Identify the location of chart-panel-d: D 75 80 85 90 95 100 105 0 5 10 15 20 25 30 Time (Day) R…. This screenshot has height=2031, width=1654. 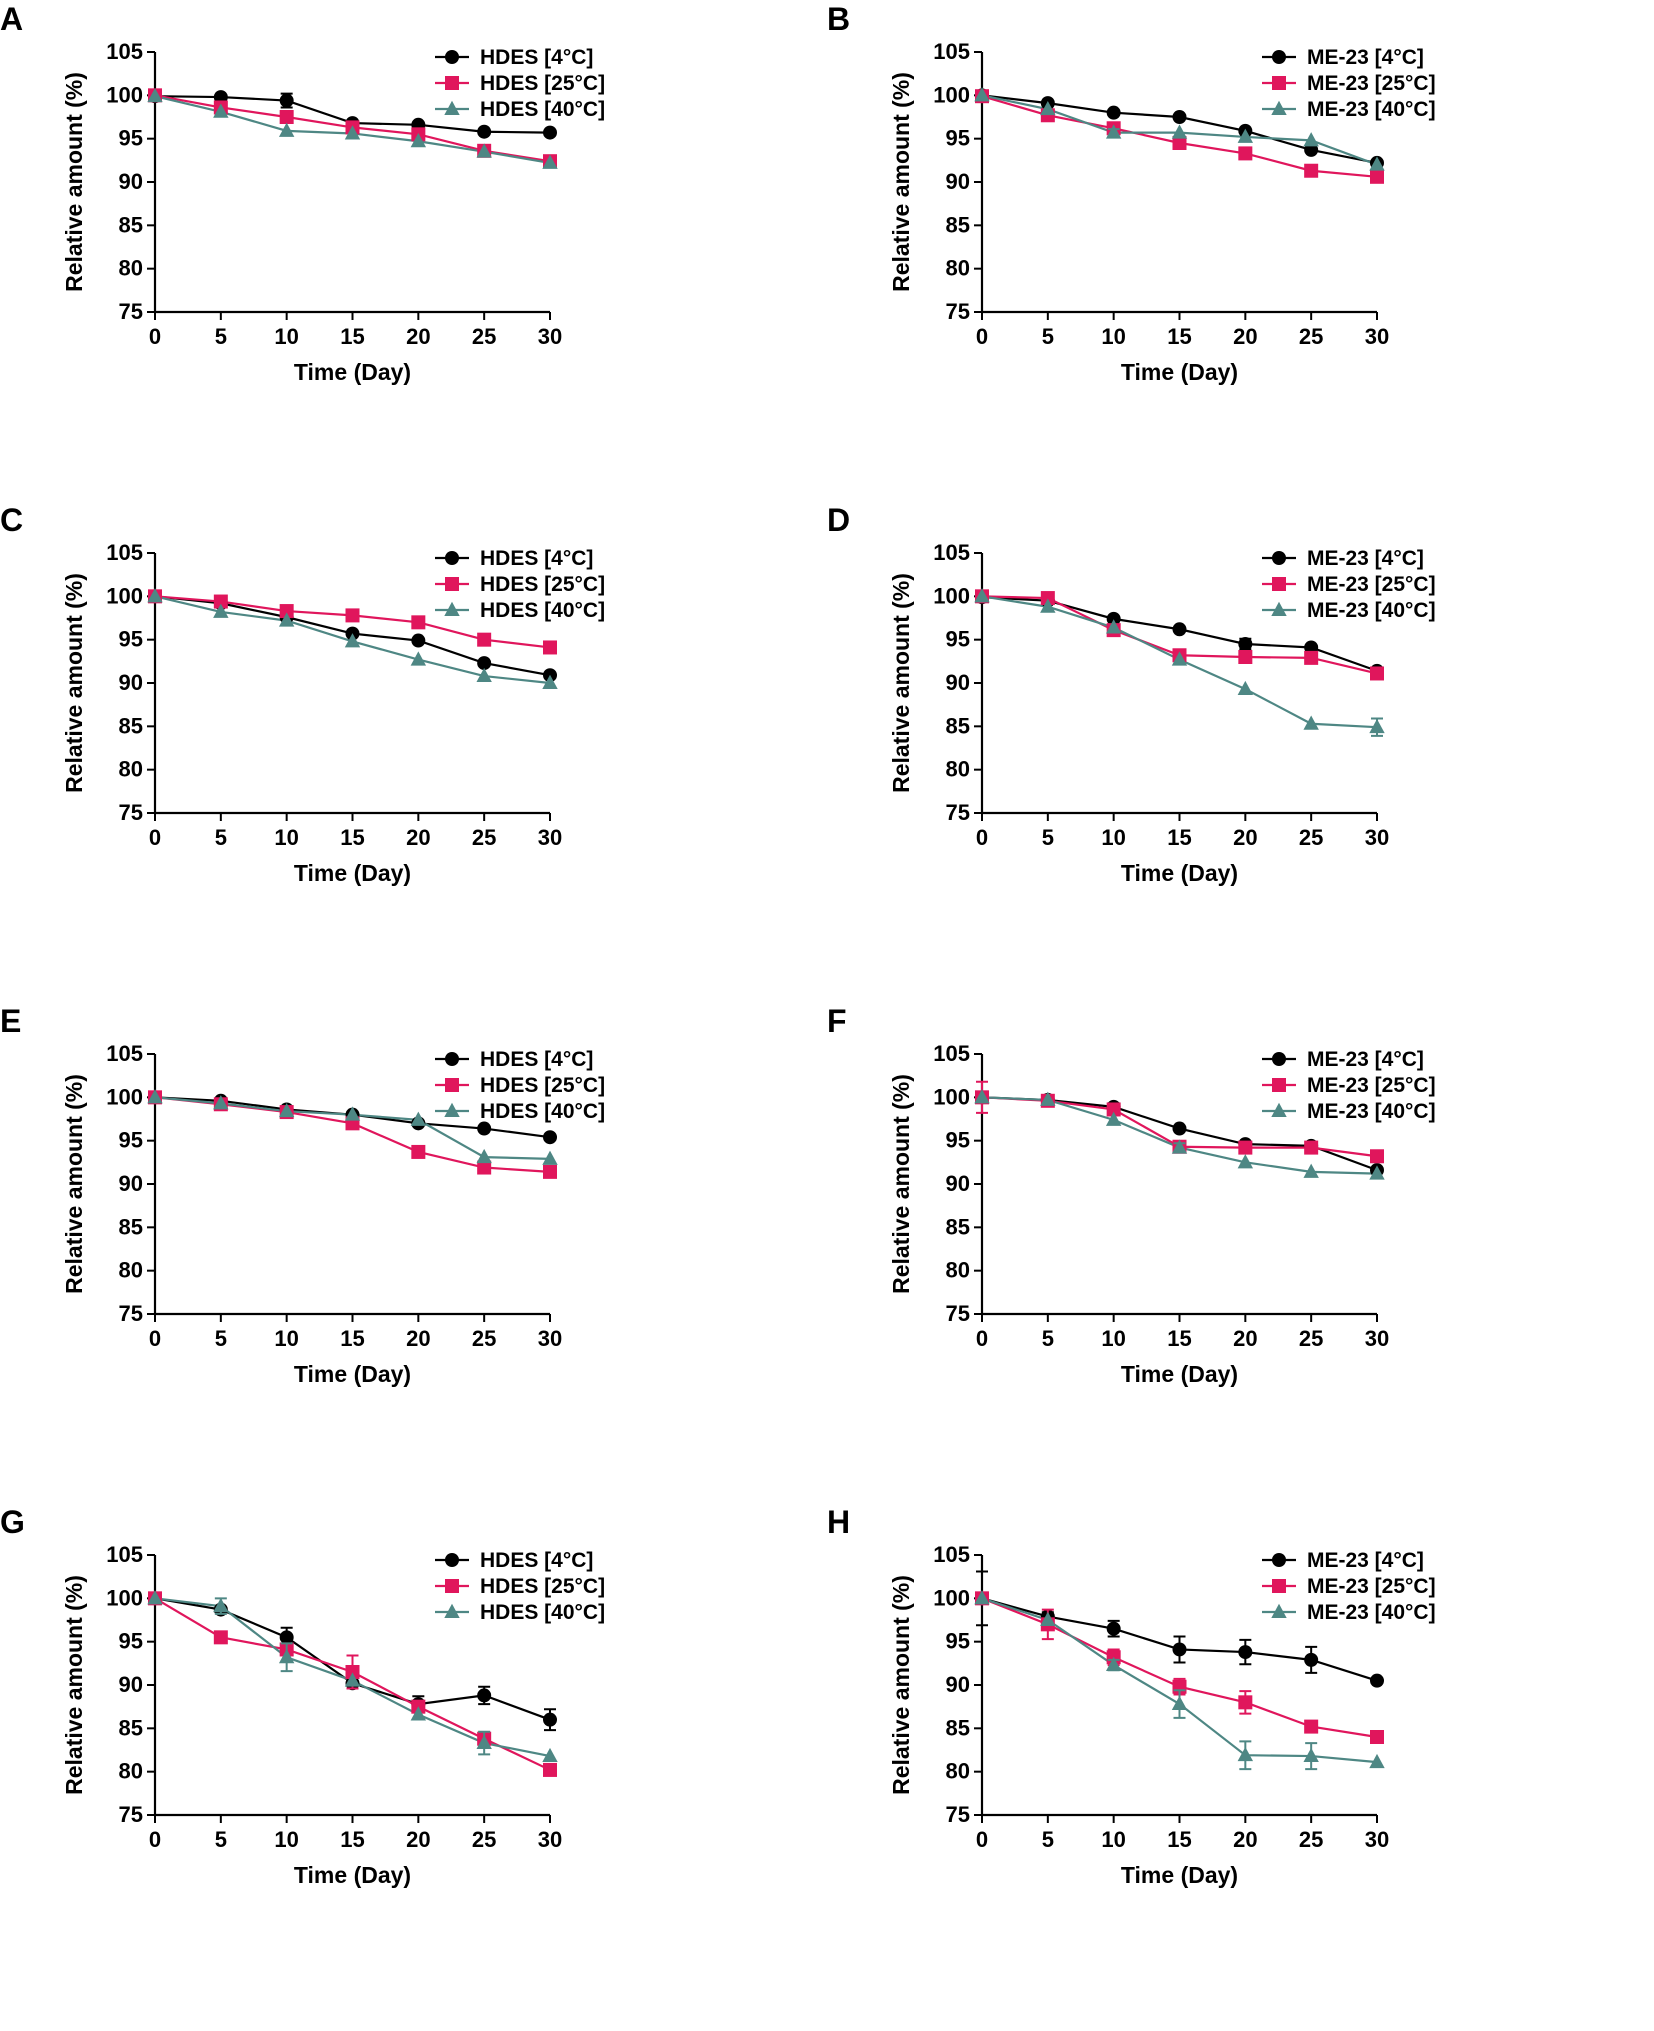
(1240, 754).